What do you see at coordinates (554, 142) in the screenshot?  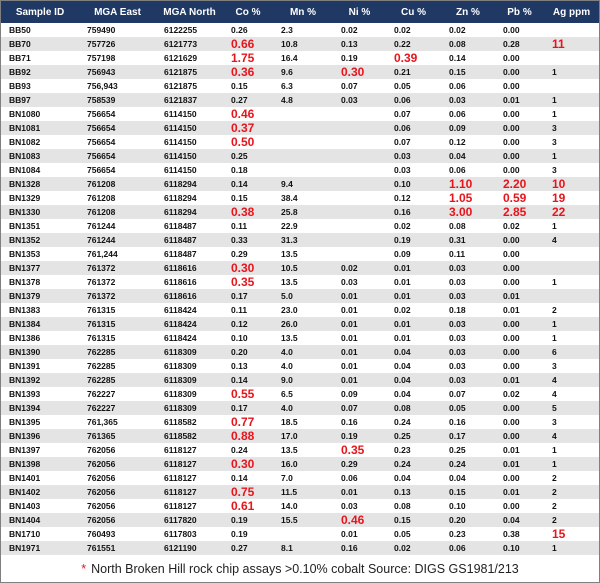 I see `cell: 3` at bounding box center [554, 142].